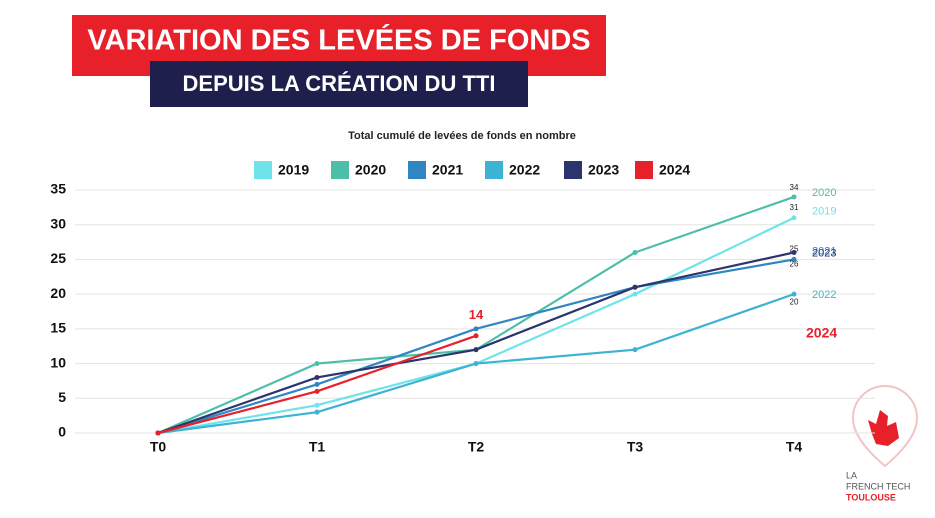 The height and width of the screenshot is (518, 935). I want to click on page-title: VARIATION DES LEVÉES DE FONDS, so click(338, 40).